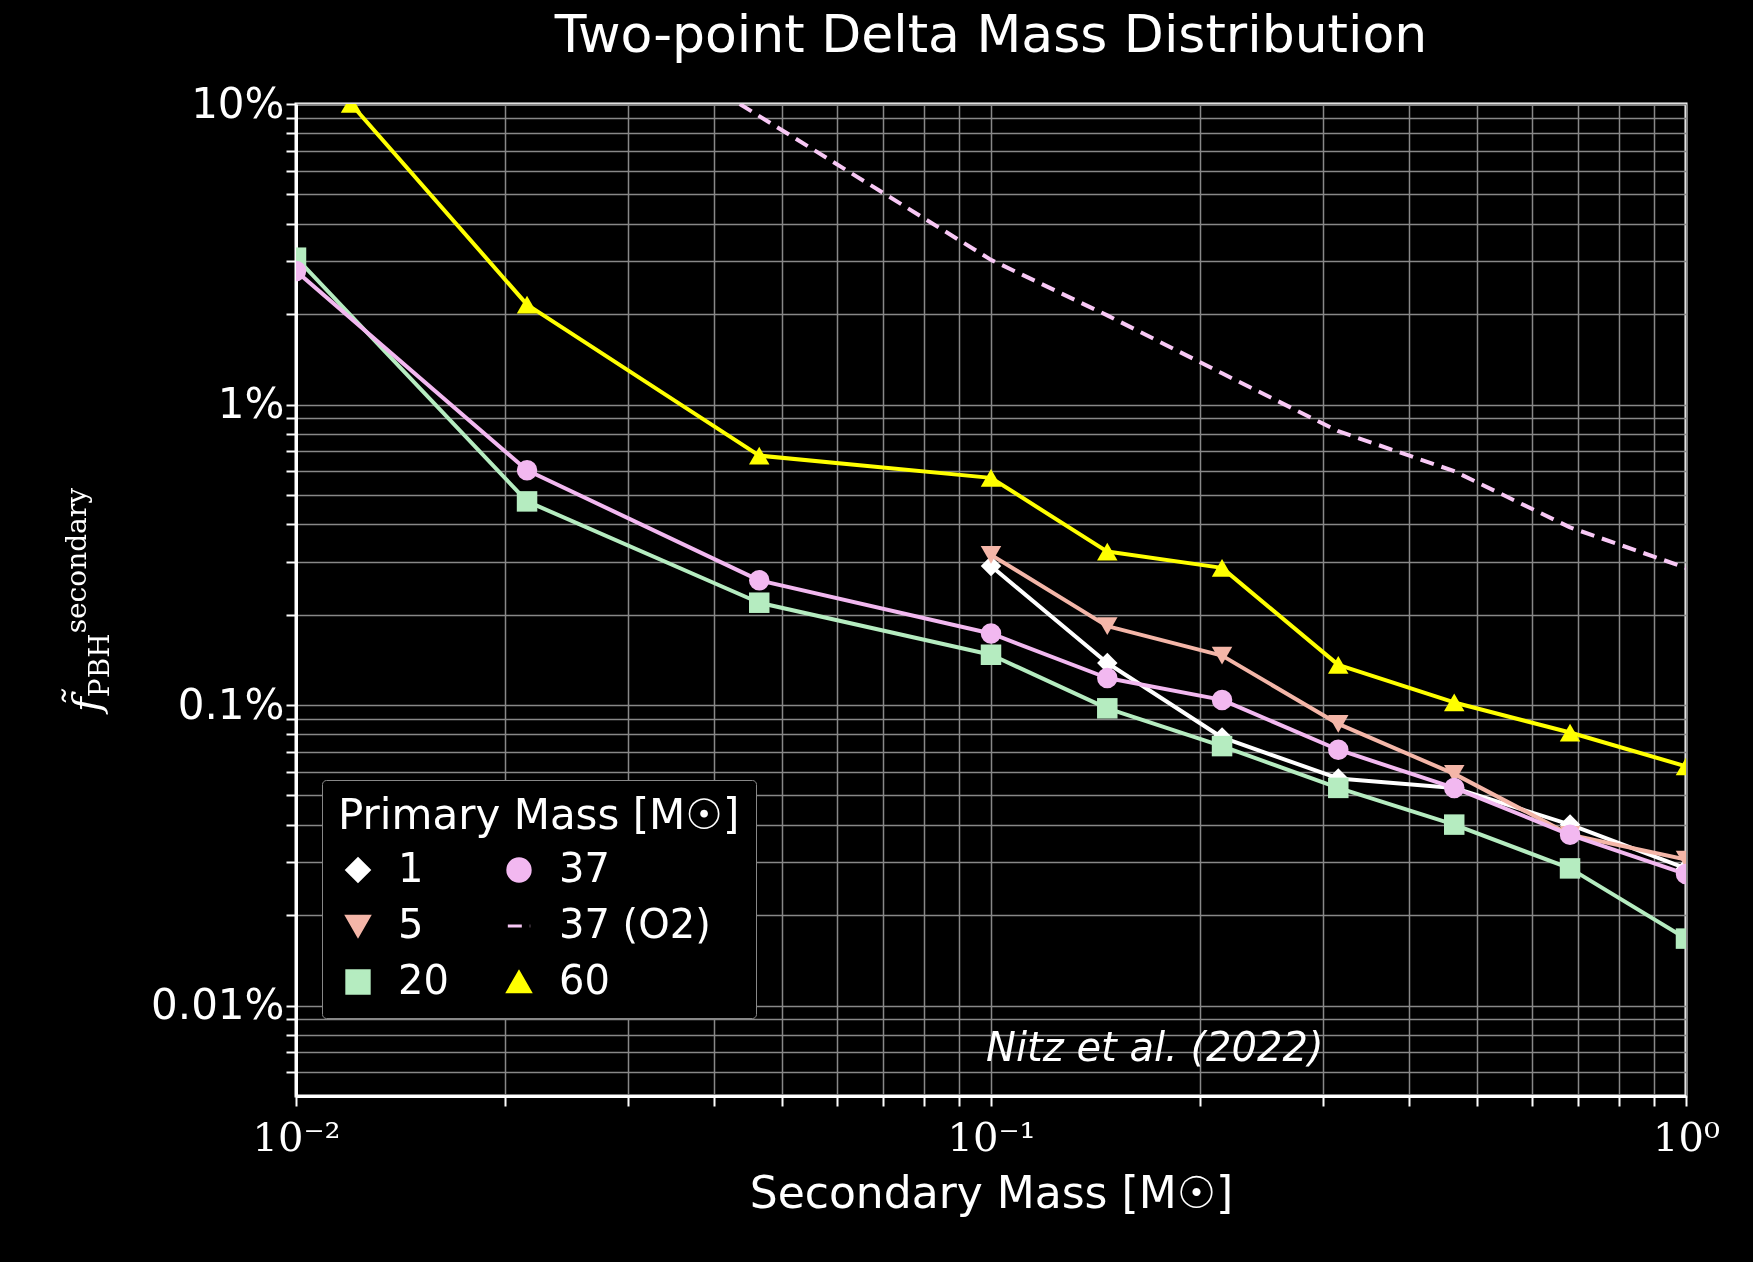 This screenshot has width=1753, height=1262. Describe the element at coordinates (423, 980) in the screenshot. I see `legend-label: 20` at that location.